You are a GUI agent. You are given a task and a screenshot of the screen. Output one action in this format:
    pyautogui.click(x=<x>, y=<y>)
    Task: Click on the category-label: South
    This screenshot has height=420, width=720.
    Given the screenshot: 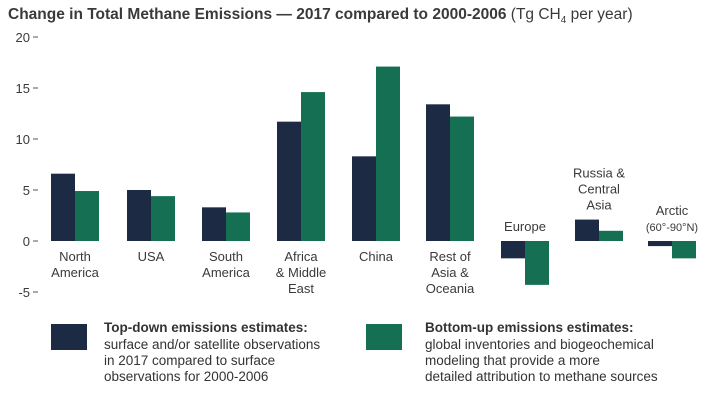 What is the action you would take?
    pyautogui.click(x=226, y=256)
    